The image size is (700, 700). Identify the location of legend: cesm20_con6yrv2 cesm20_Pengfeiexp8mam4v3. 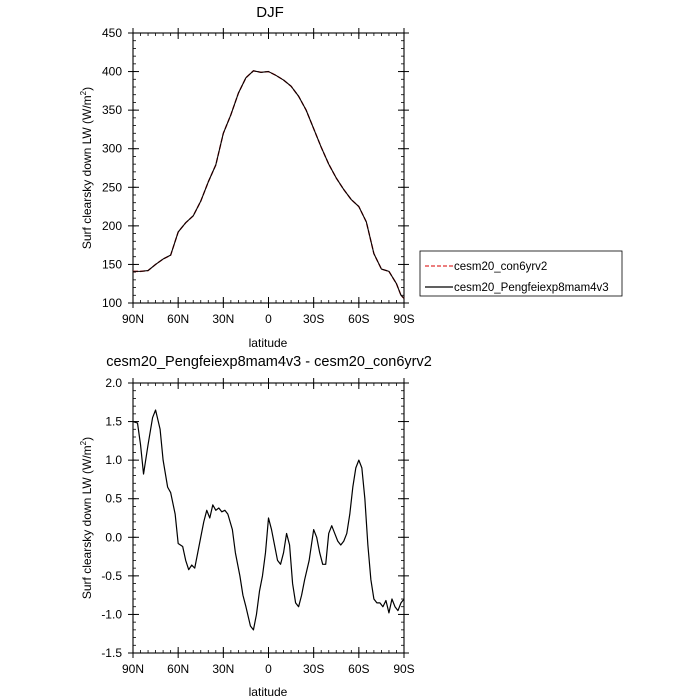
(521, 273).